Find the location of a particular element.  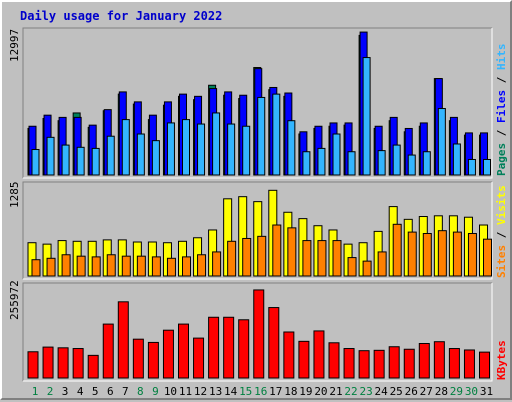

day-label-3: 3 is located at coordinates (65, 391).